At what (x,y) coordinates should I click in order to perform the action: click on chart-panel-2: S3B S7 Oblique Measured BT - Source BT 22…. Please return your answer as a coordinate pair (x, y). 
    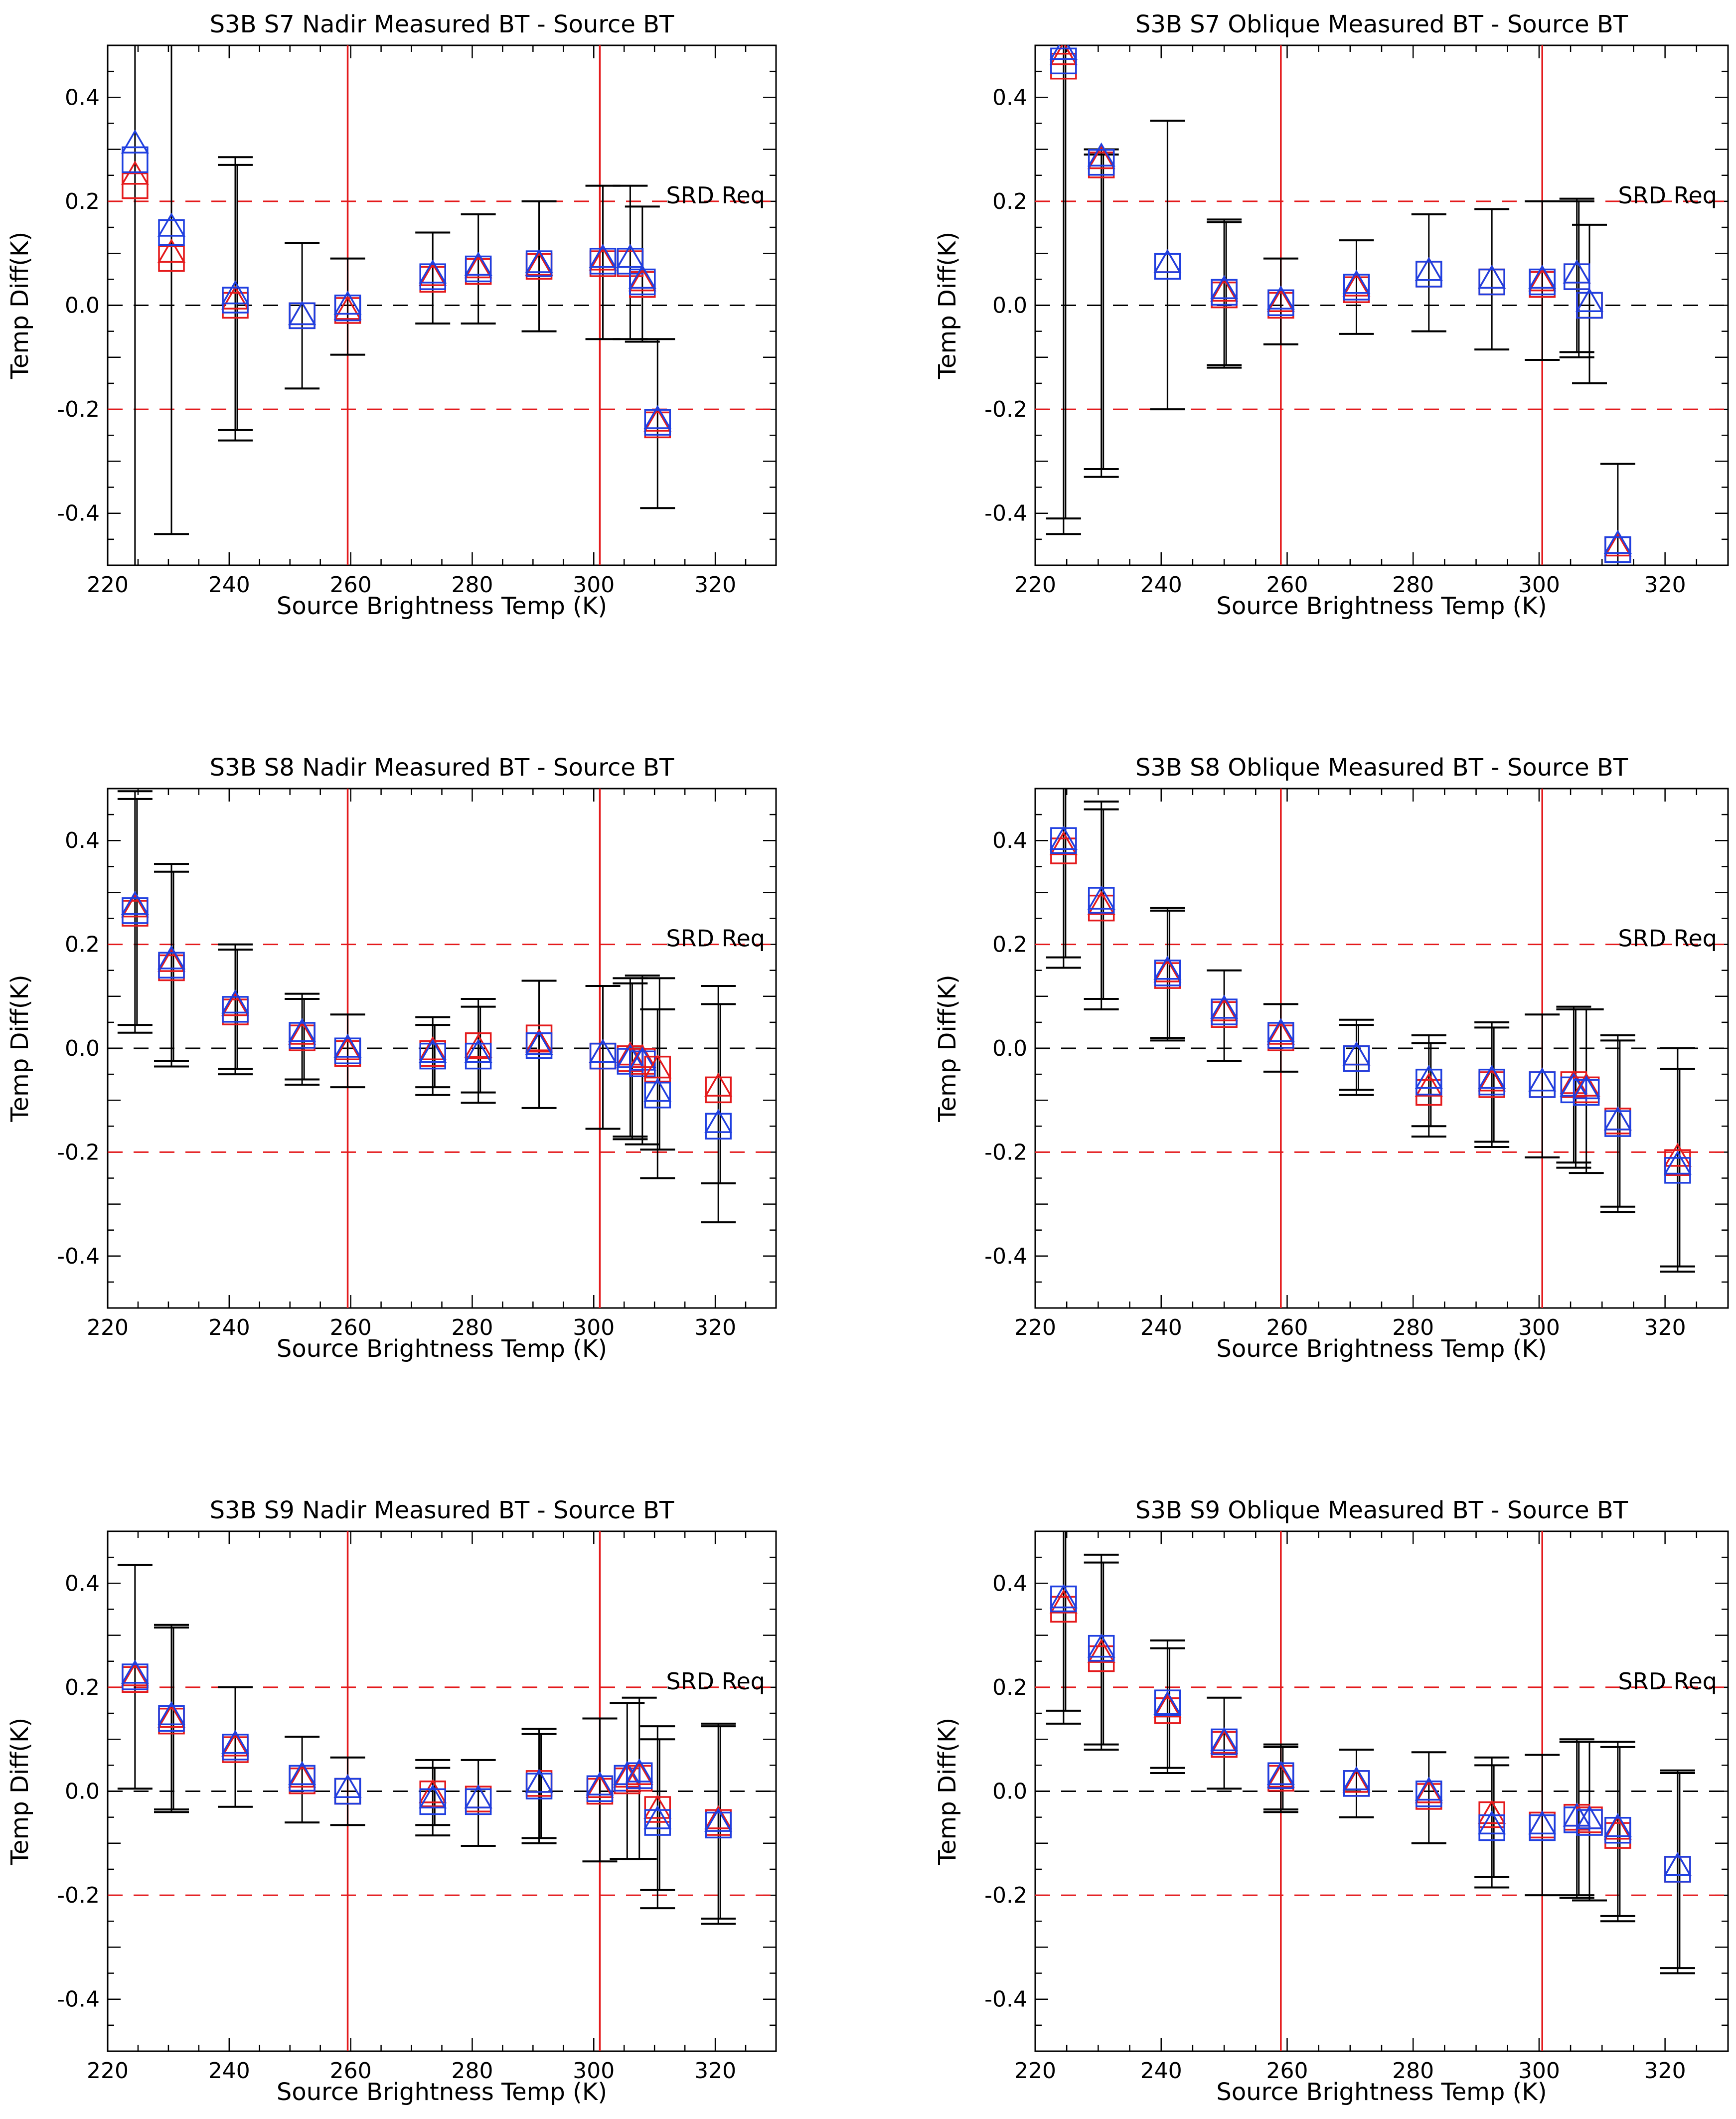
    Looking at the image, I should click on (1331, 315).